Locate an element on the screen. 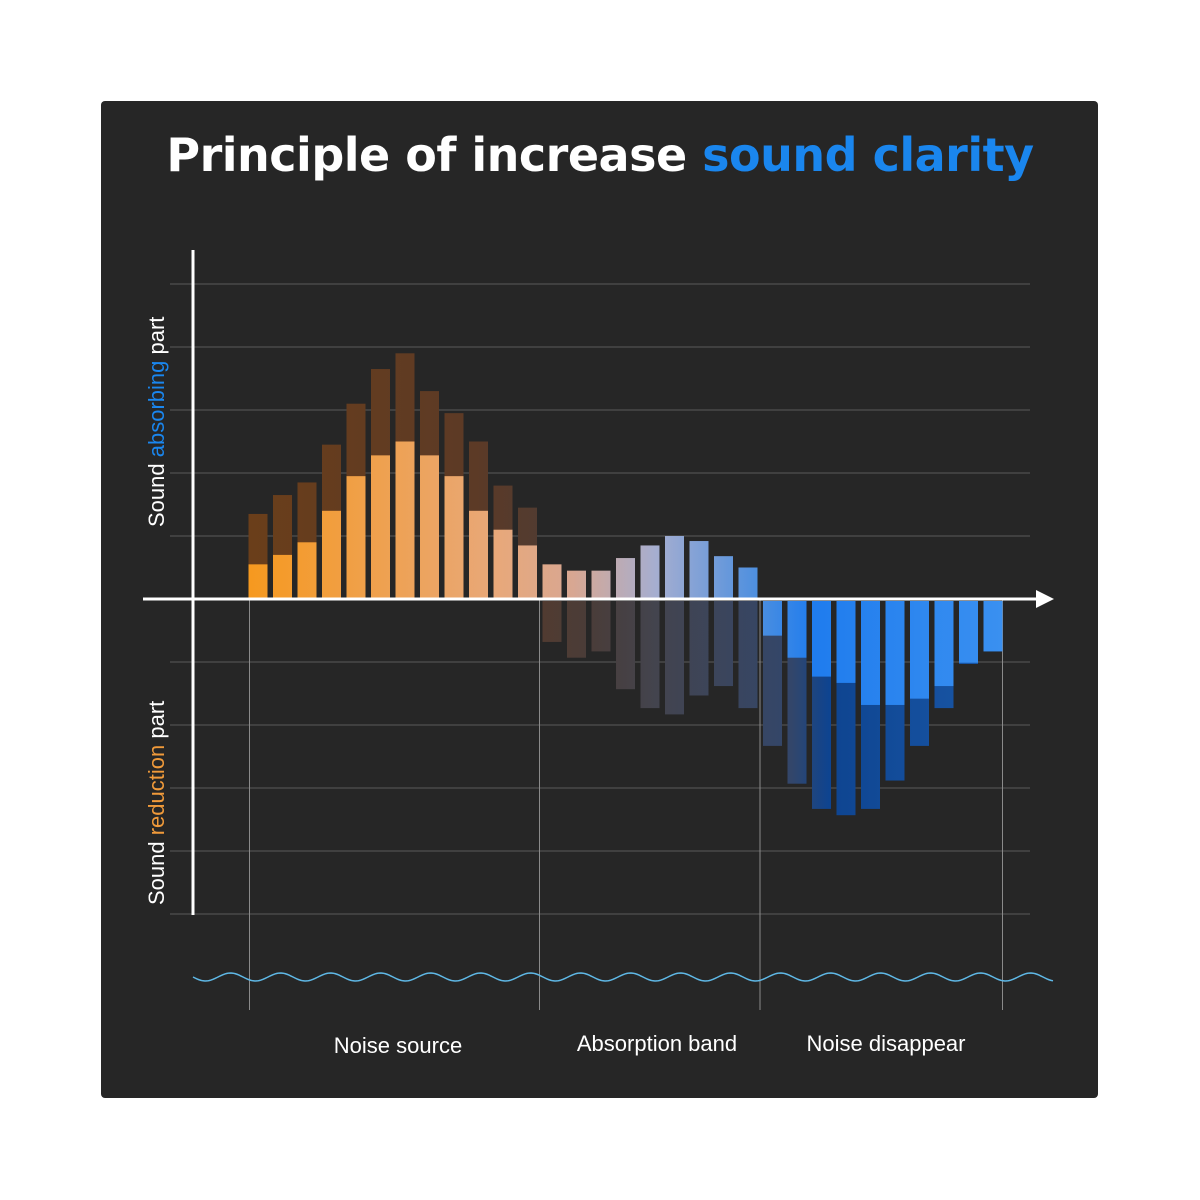 This screenshot has height=1200, width=1200. page-title: Principle of increase sound clarity is located at coordinates (600, 155).